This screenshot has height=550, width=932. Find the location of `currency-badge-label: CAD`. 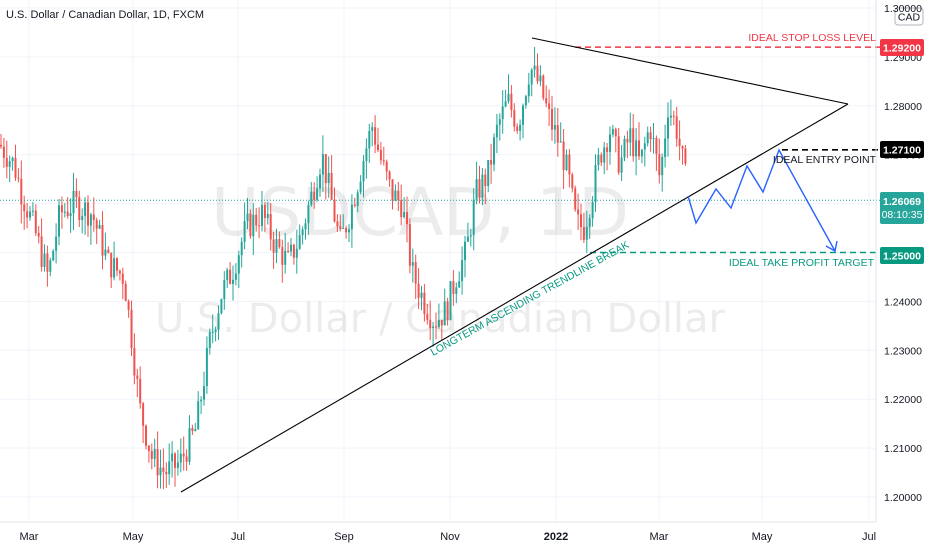

currency-badge-label: CAD is located at coordinates (909, 18).